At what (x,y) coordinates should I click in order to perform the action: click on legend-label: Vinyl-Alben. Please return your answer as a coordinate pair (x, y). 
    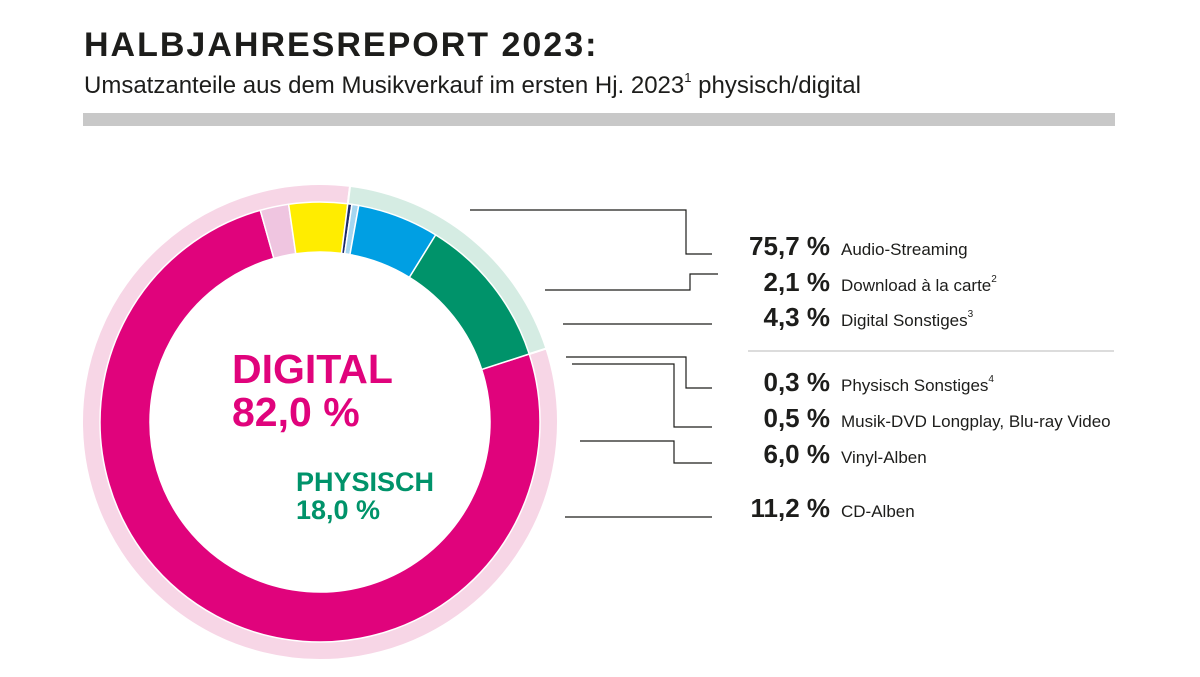
    Looking at the image, I should click on (884, 457).